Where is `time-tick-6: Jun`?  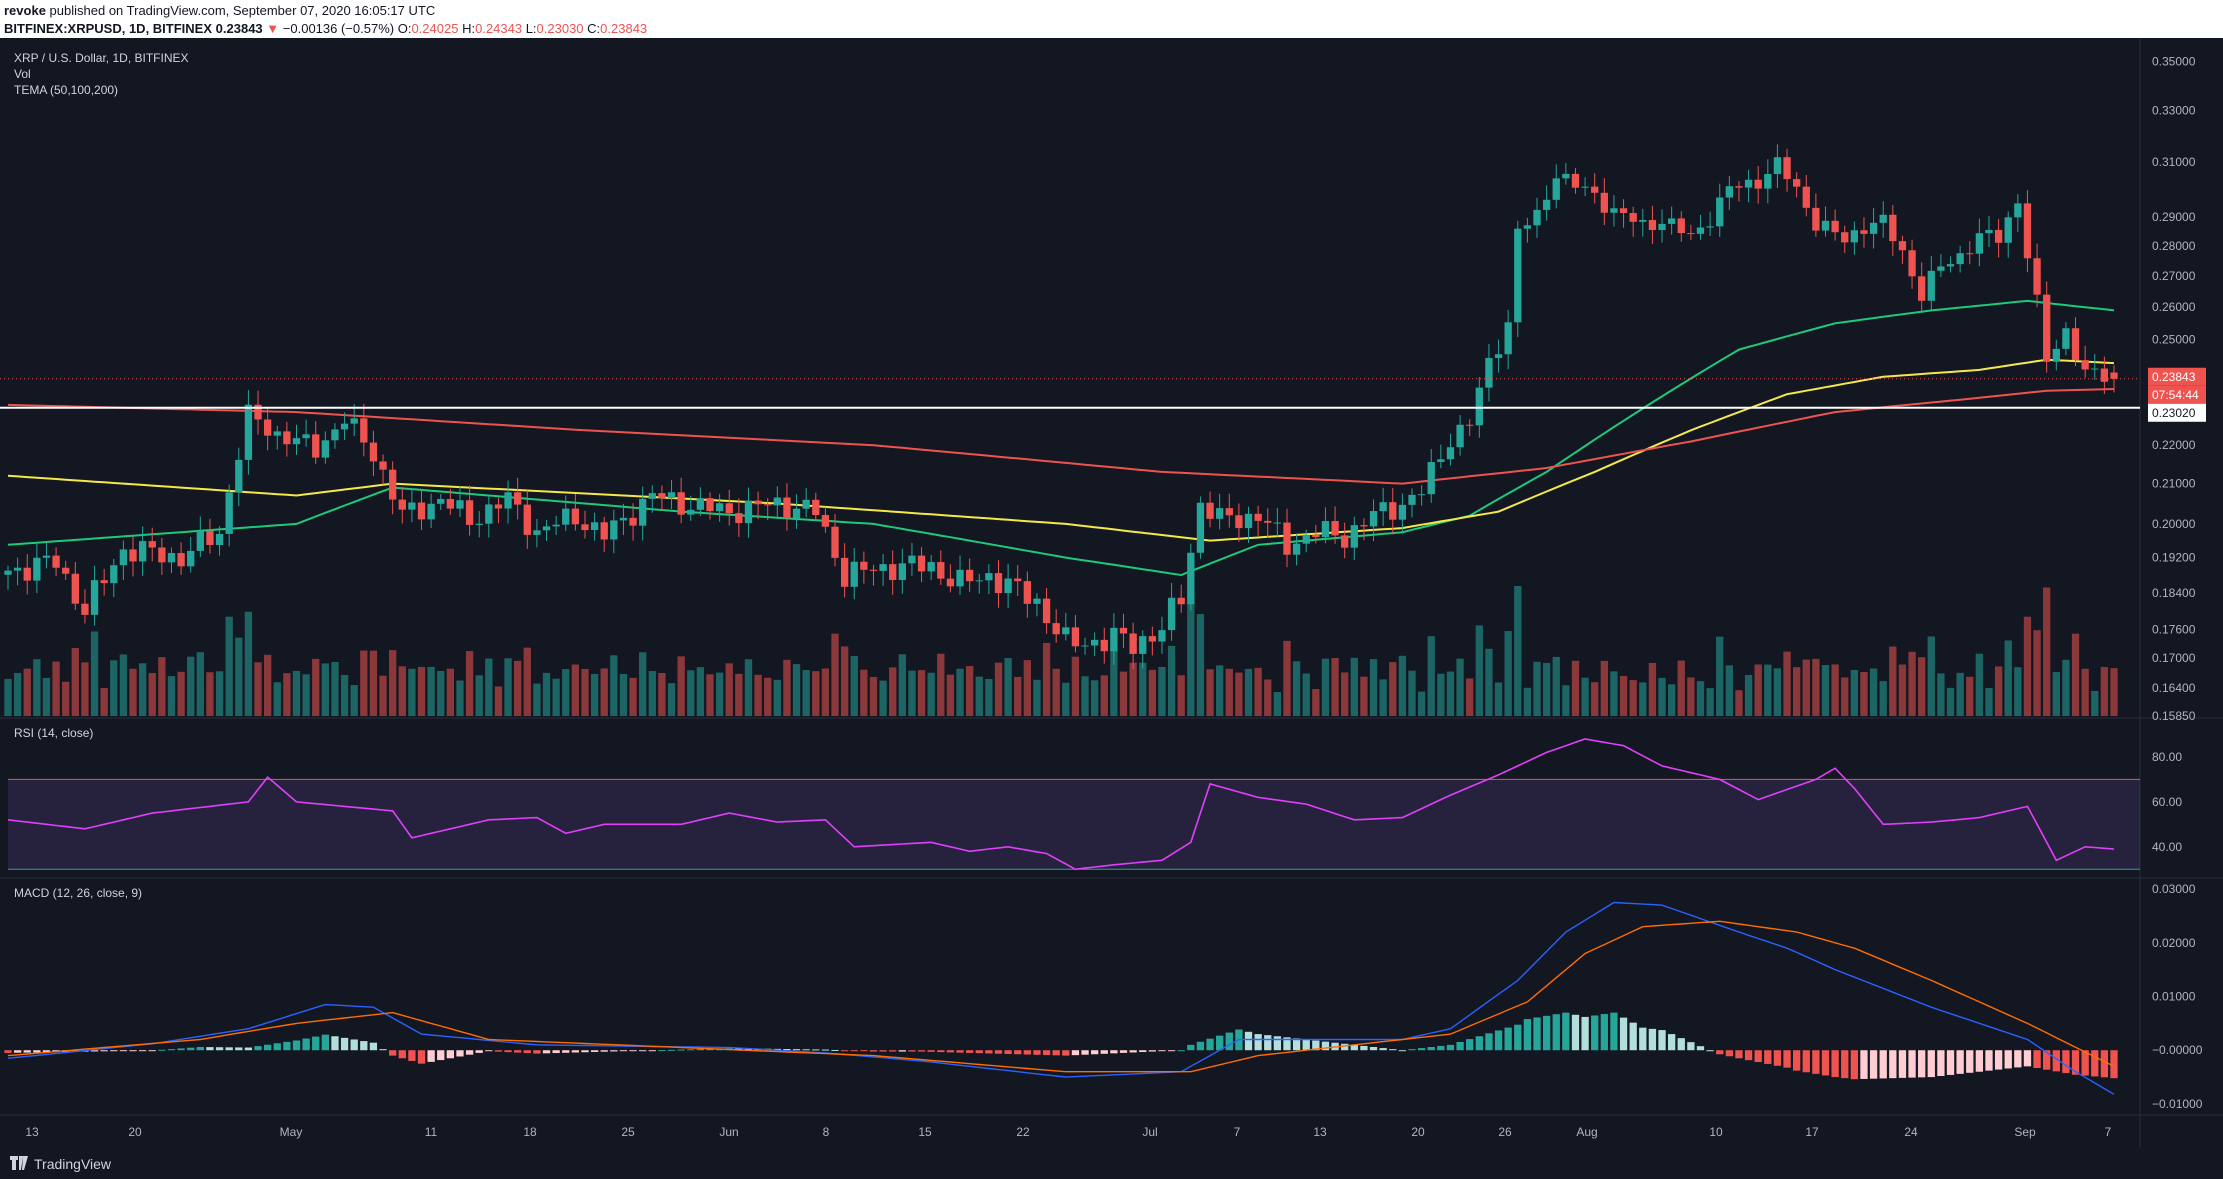 time-tick-6: Jun is located at coordinates (728, 1132).